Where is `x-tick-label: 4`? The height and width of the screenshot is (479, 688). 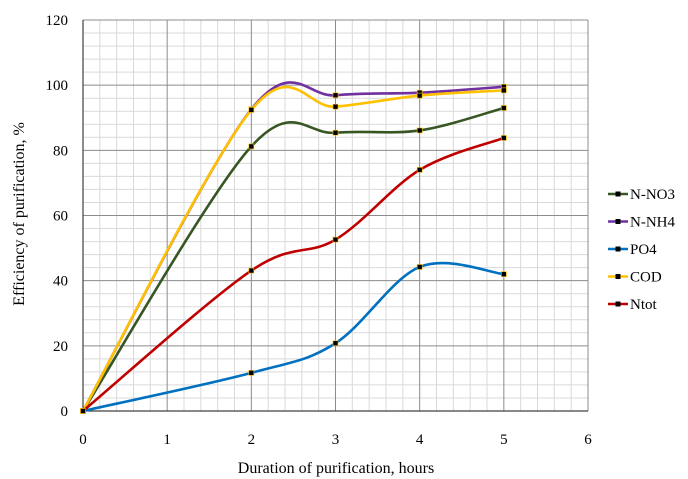
x-tick-label: 4 is located at coordinates (420, 440).